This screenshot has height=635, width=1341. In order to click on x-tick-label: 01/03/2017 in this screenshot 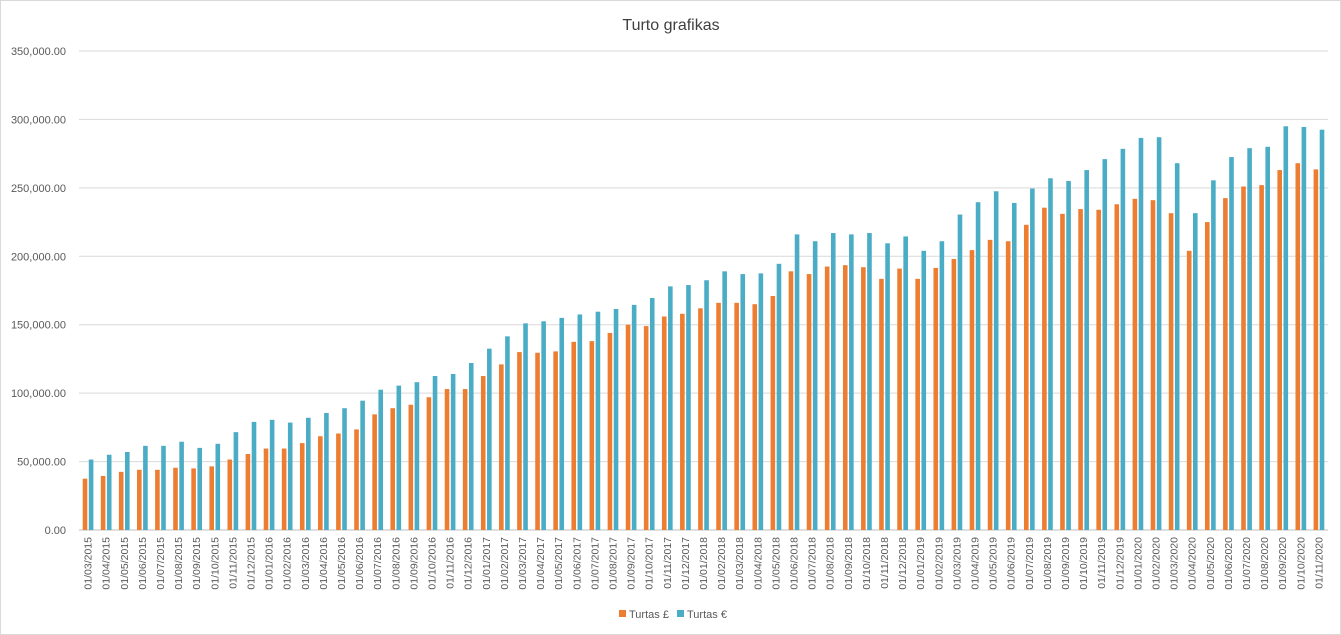, I will do `click(523, 563)`.